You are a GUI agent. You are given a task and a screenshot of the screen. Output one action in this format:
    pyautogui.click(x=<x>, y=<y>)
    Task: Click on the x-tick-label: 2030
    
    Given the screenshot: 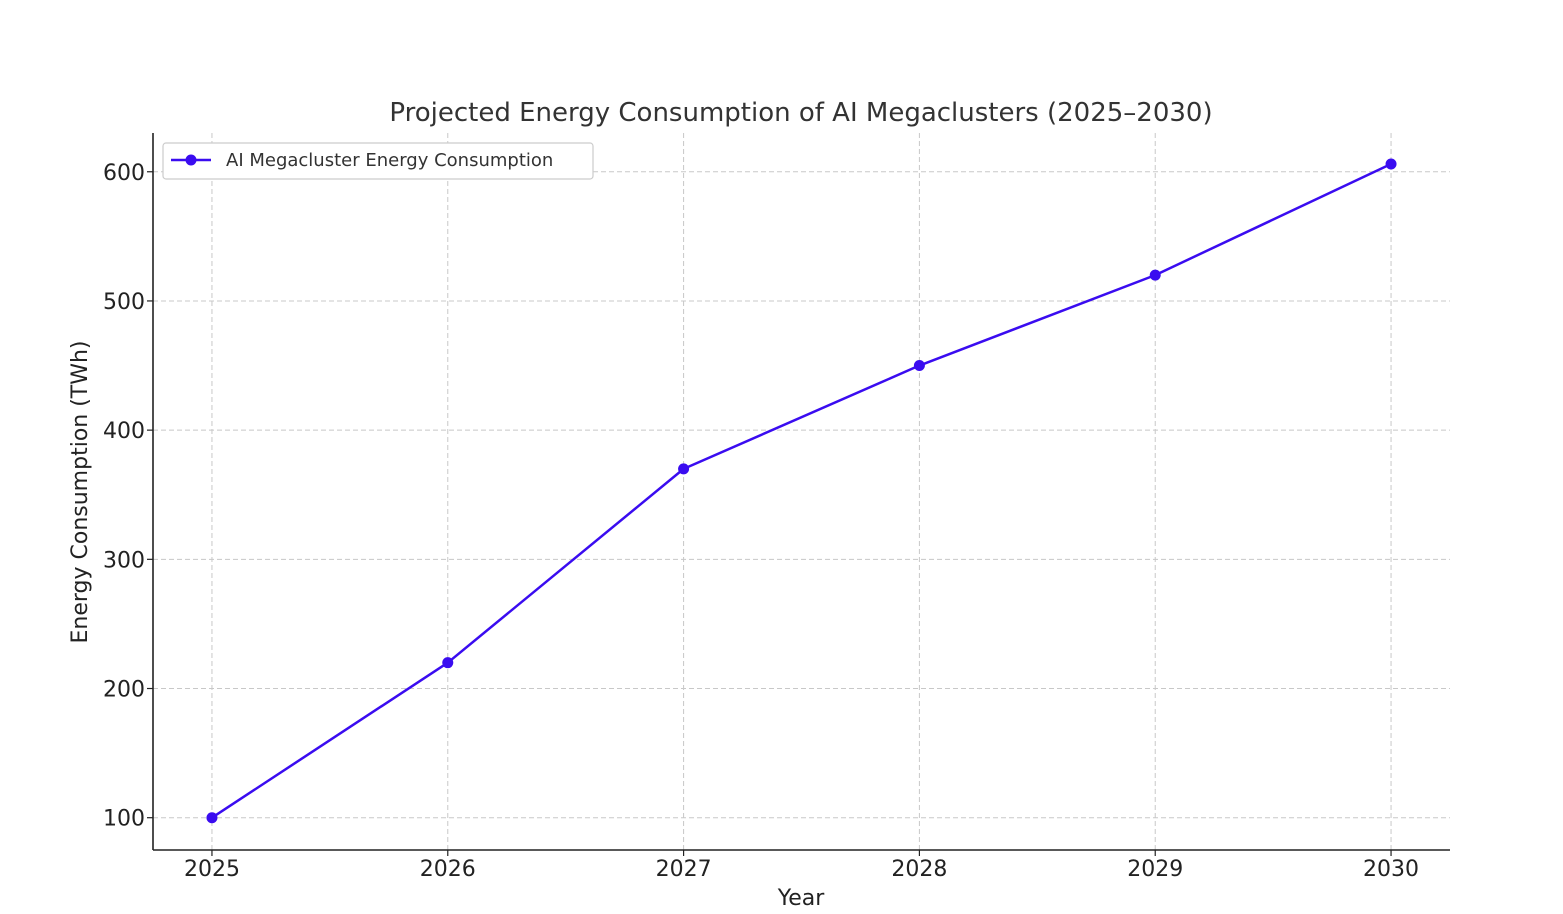 What is the action you would take?
    pyautogui.click(x=1391, y=869)
    